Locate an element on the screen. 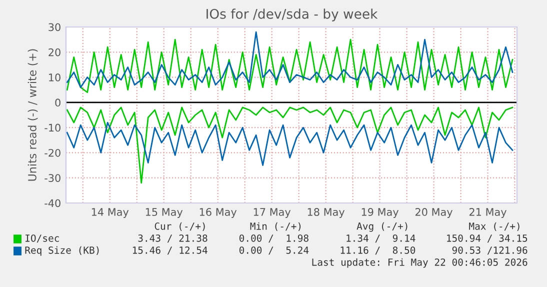 The height and width of the screenshot is (287, 547). text: 1.34 / 9.14 is located at coordinates (381, 238).